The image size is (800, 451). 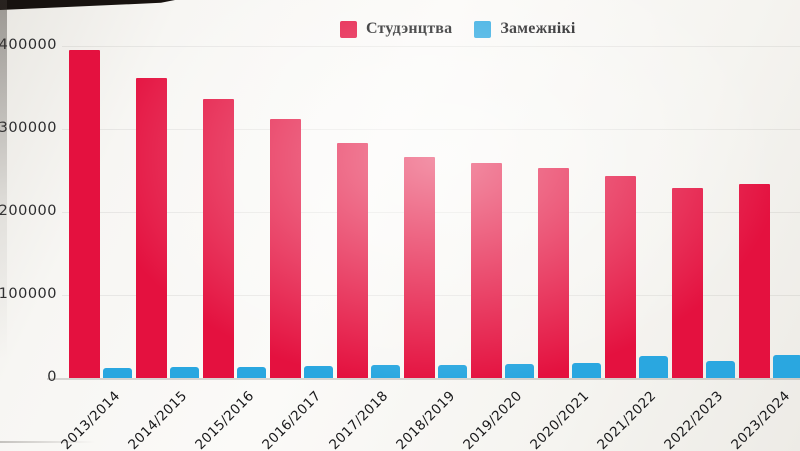 What do you see at coordinates (419, 267) in the screenshot?
I see `students-bar-2018-2019` at bounding box center [419, 267].